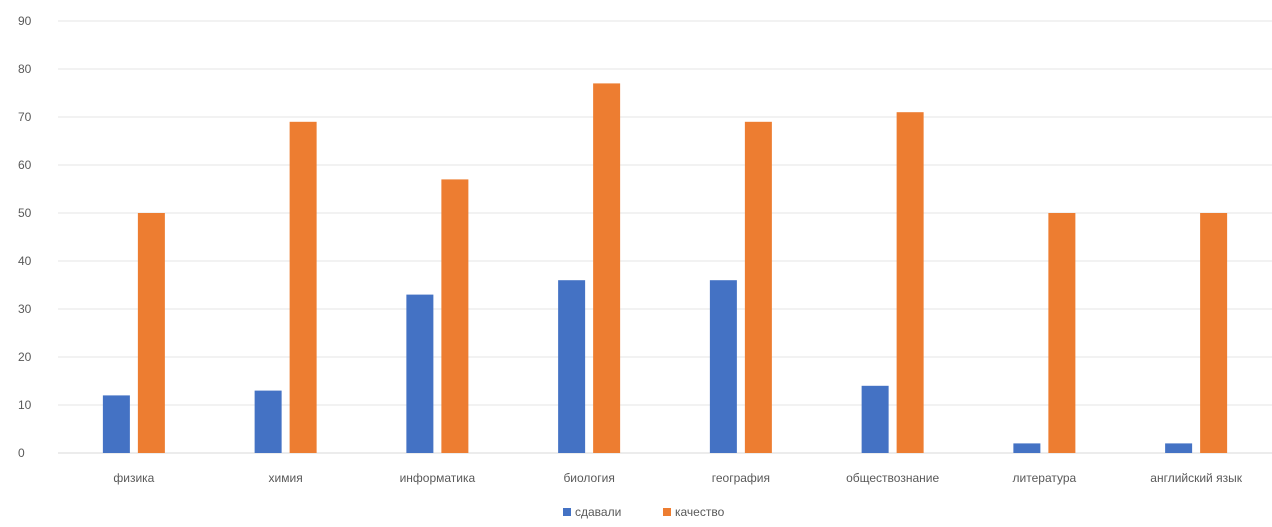 The height and width of the screenshot is (527, 1272). What do you see at coordinates (25, 405) in the screenshot?
I see `y-tick-label: 10` at bounding box center [25, 405].